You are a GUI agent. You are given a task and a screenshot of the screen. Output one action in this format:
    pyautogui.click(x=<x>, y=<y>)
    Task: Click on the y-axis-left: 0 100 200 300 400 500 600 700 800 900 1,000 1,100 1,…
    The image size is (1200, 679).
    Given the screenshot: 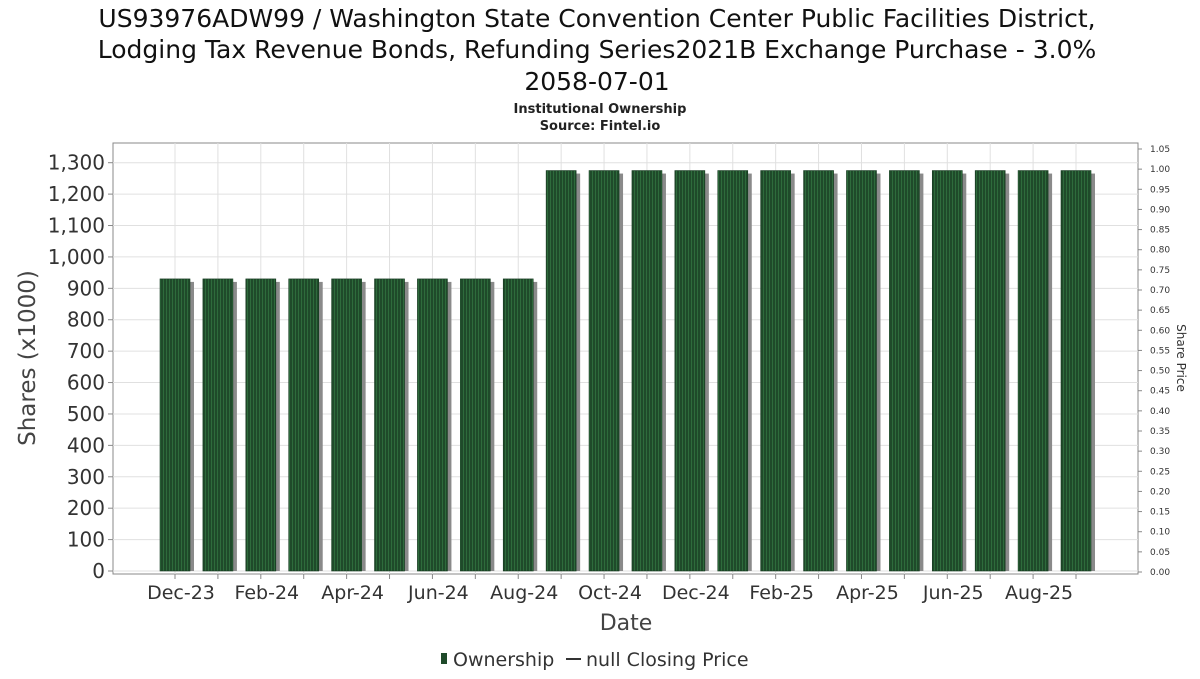 What is the action you would take?
    pyautogui.click(x=80, y=367)
    